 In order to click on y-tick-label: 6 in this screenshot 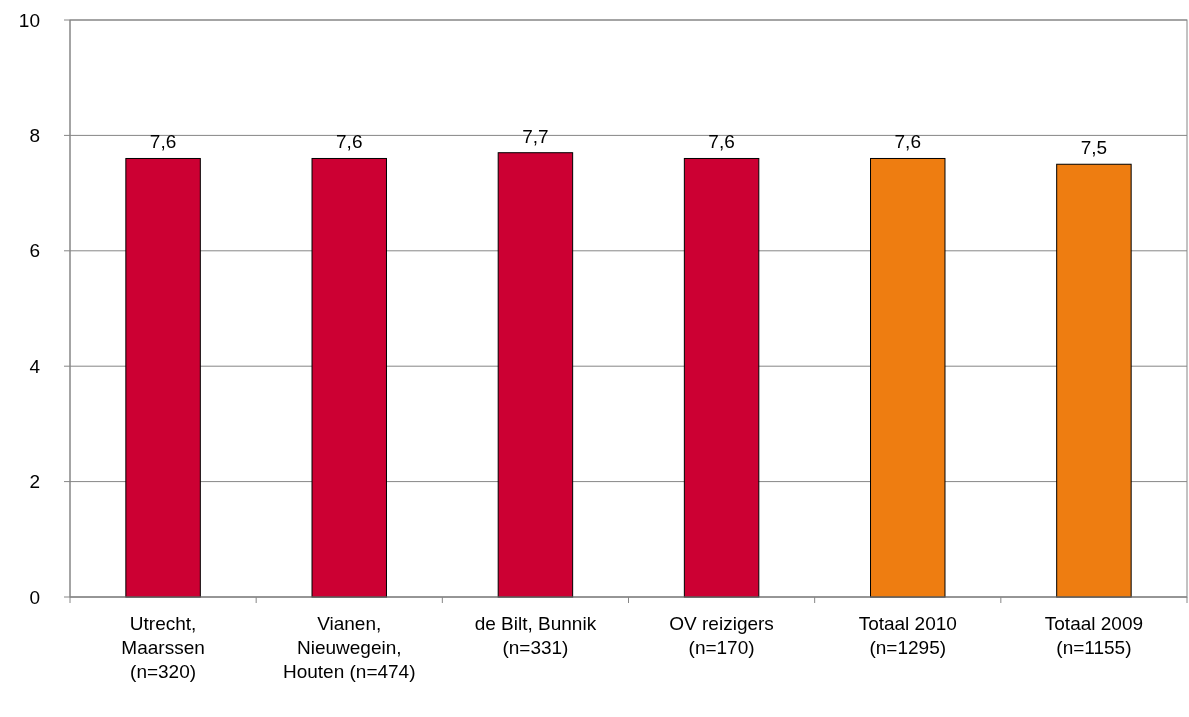, I will do `click(34, 251)`.